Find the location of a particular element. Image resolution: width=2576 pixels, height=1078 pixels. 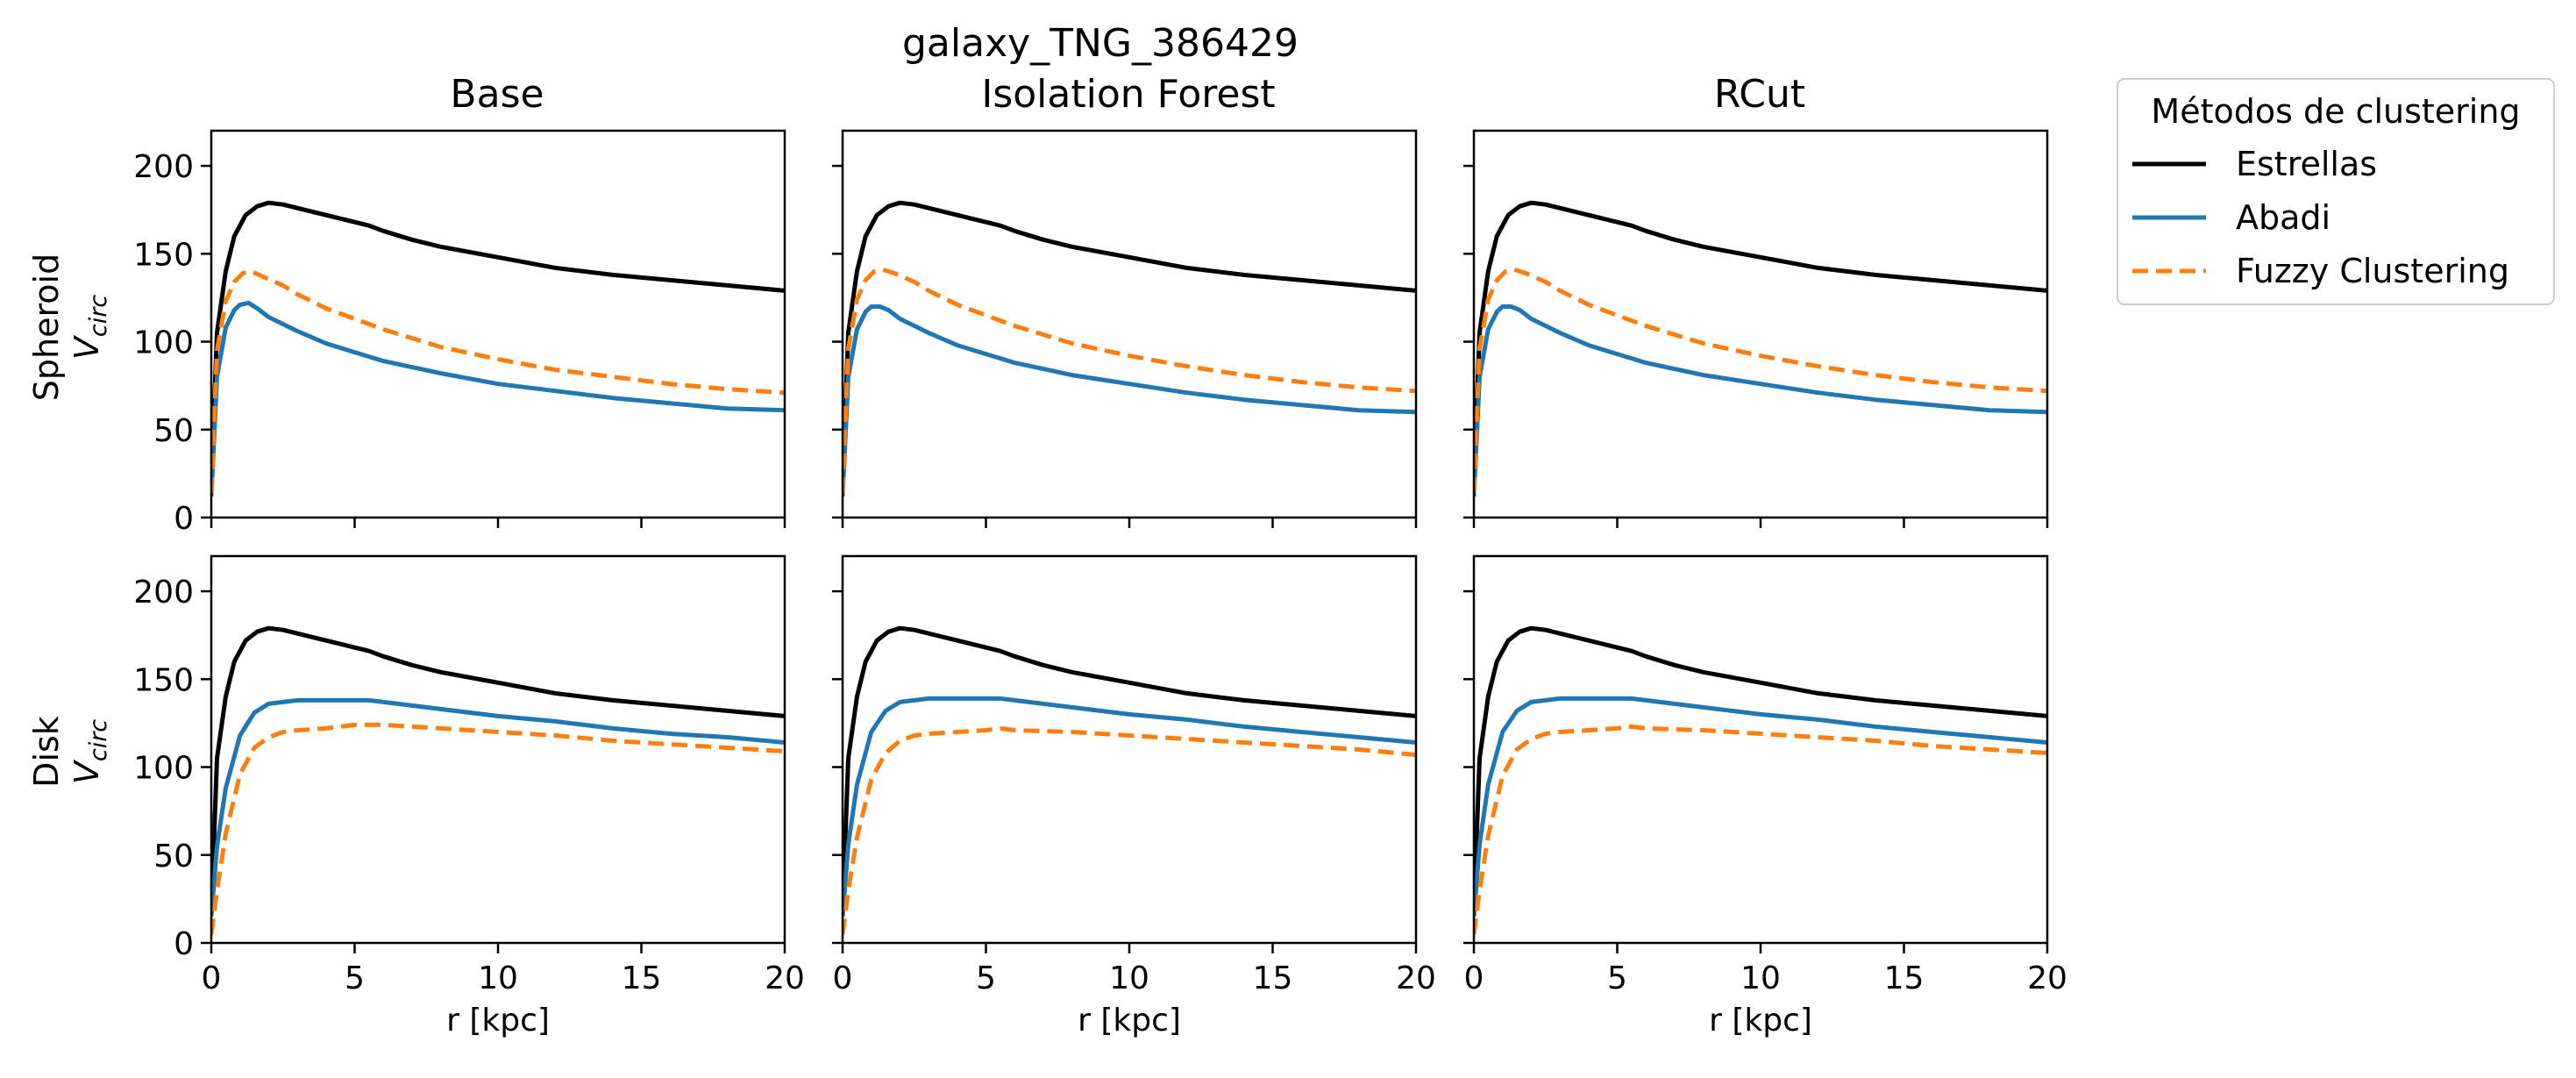

column-title-isolation-forest: Isolation Forest is located at coordinates (1128, 94).